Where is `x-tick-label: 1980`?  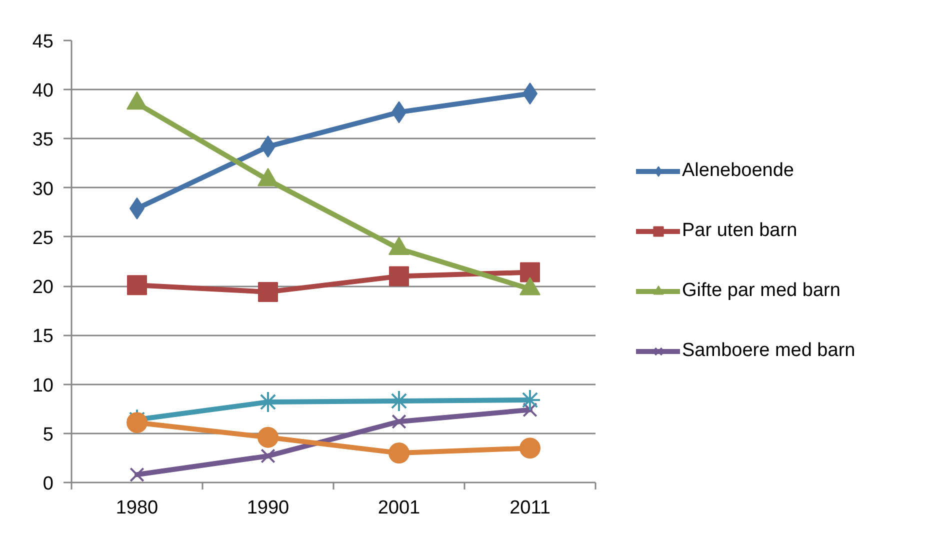
x-tick-label: 1980 is located at coordinates (137, 508).